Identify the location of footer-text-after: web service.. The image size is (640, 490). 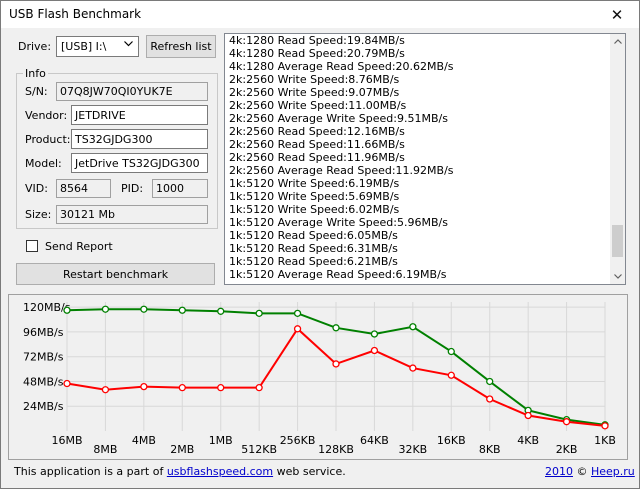
(309, 471).